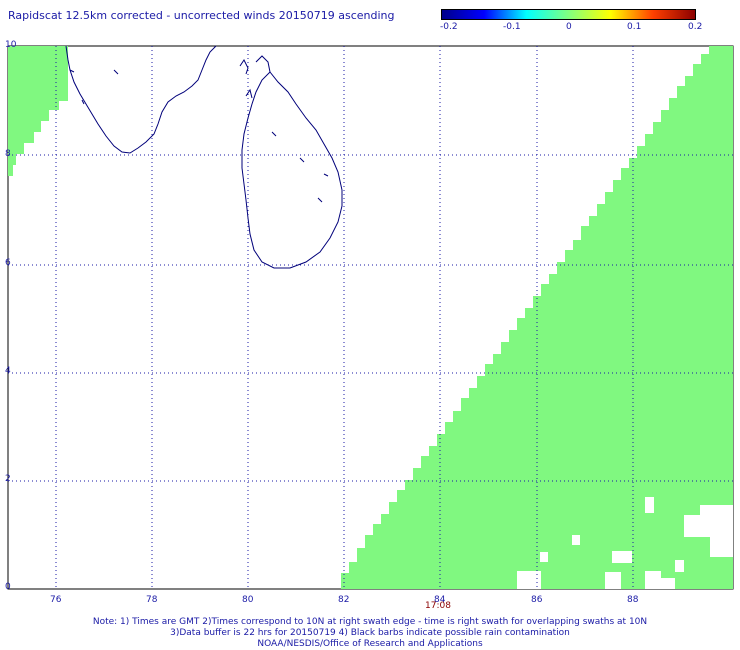 This screenshot has height=650, width=740. Describe the element at coordinates (440, 600) in the screenshot. I see `lon-tick-84: 84` at that location.